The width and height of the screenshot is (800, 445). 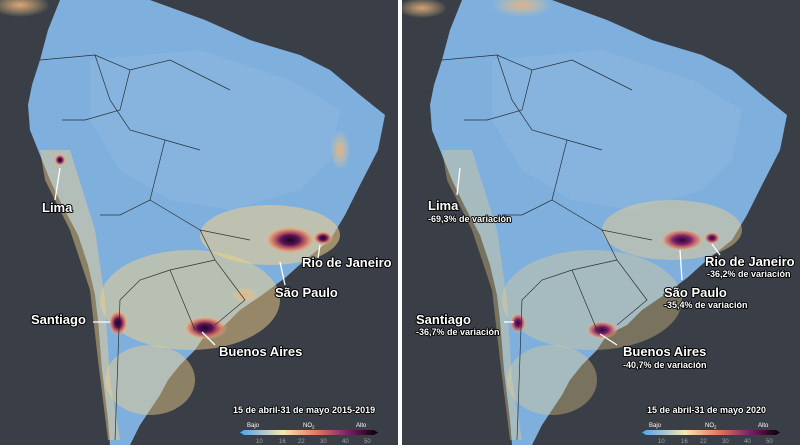 What do you see at coordinates (60, 160) in the screenshot?
I see `hotspot-lima` at bounding box center [60, 160].